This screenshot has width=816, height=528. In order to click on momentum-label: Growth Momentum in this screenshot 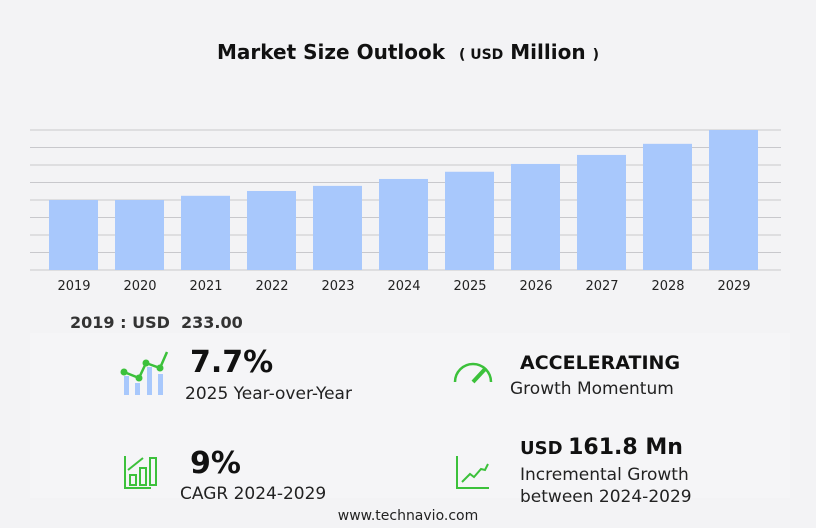, I will do `click(592, 389)`.